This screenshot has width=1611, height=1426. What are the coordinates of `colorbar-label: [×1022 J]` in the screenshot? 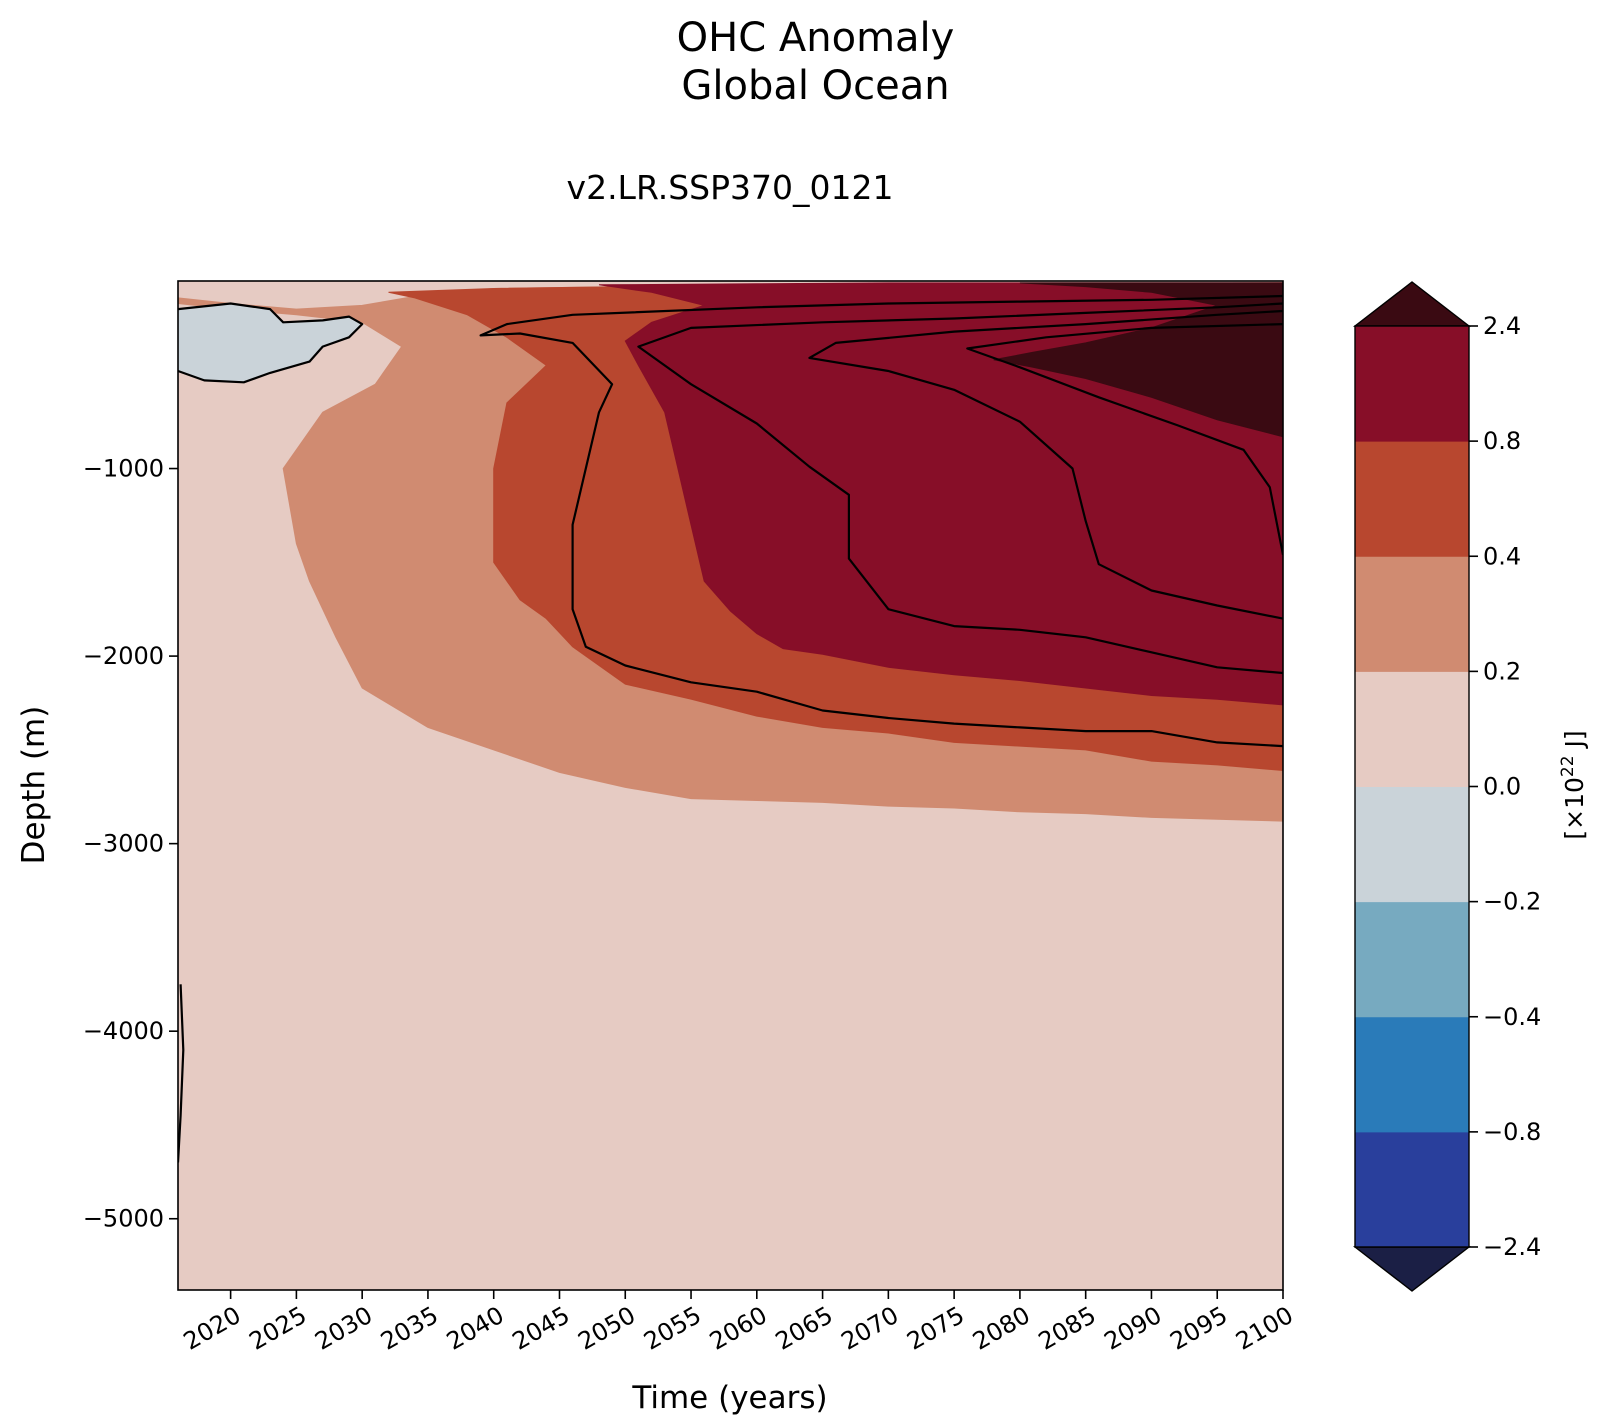 It's located at (1573, 784).